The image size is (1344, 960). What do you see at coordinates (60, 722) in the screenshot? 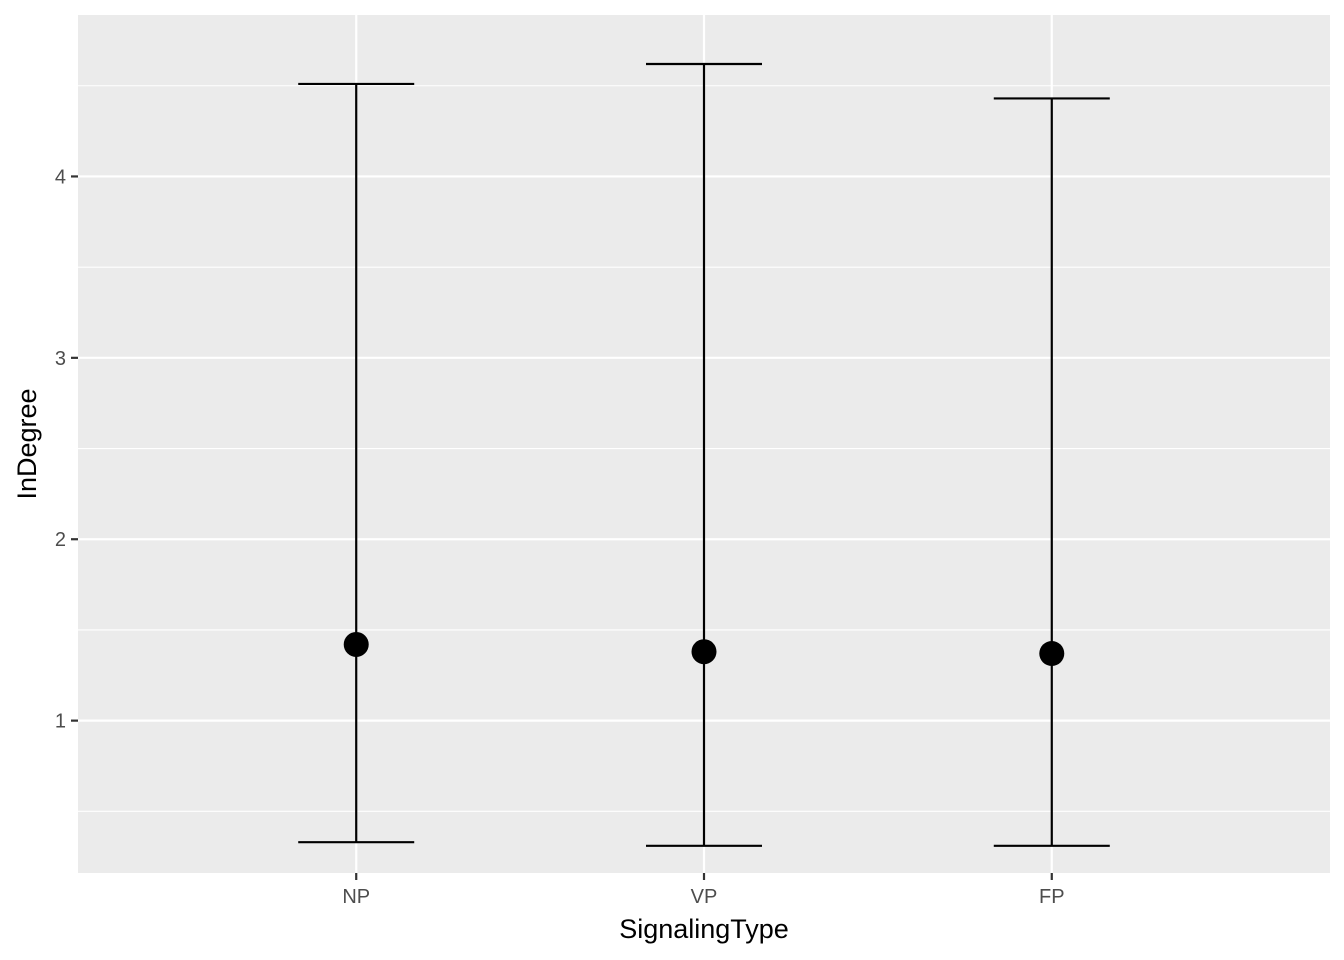
I see `y-tick-label: 1` at bounding box center [60, 722].